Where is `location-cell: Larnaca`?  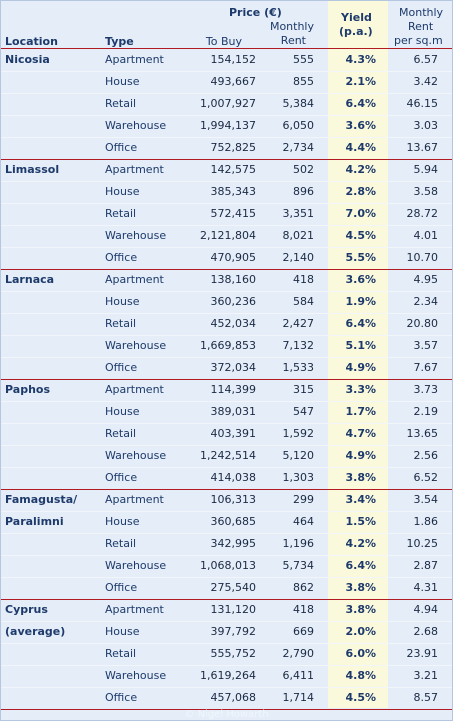
location-cell: Larnaca is located at coordinates (30, 279).